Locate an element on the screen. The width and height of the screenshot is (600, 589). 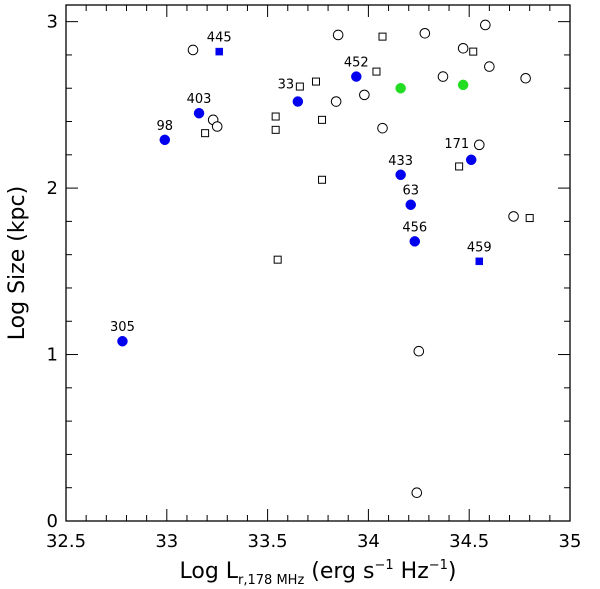
point-label: 445 is located at coordinates (219, 38).